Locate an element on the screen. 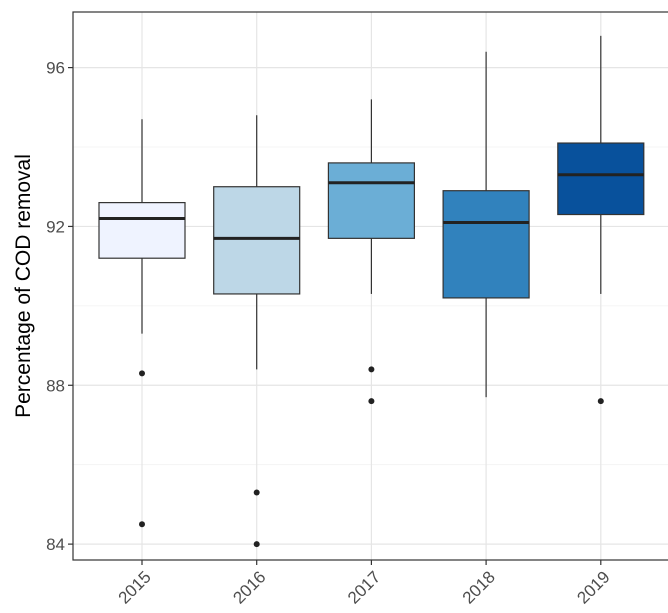  x-tick-label: 2017 is located at coordinates (364, 587).